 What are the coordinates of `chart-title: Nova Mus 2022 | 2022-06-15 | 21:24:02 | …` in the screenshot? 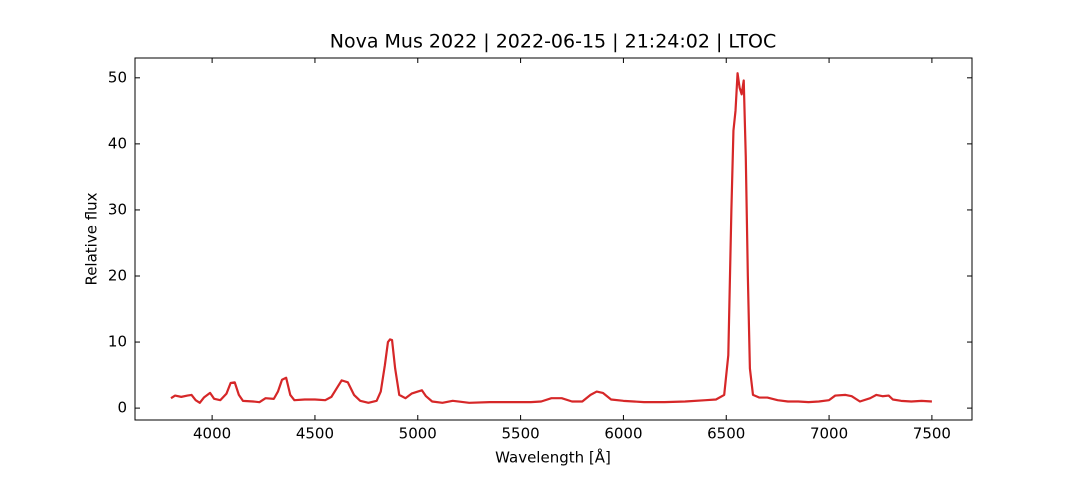 It's located at (553, 42).